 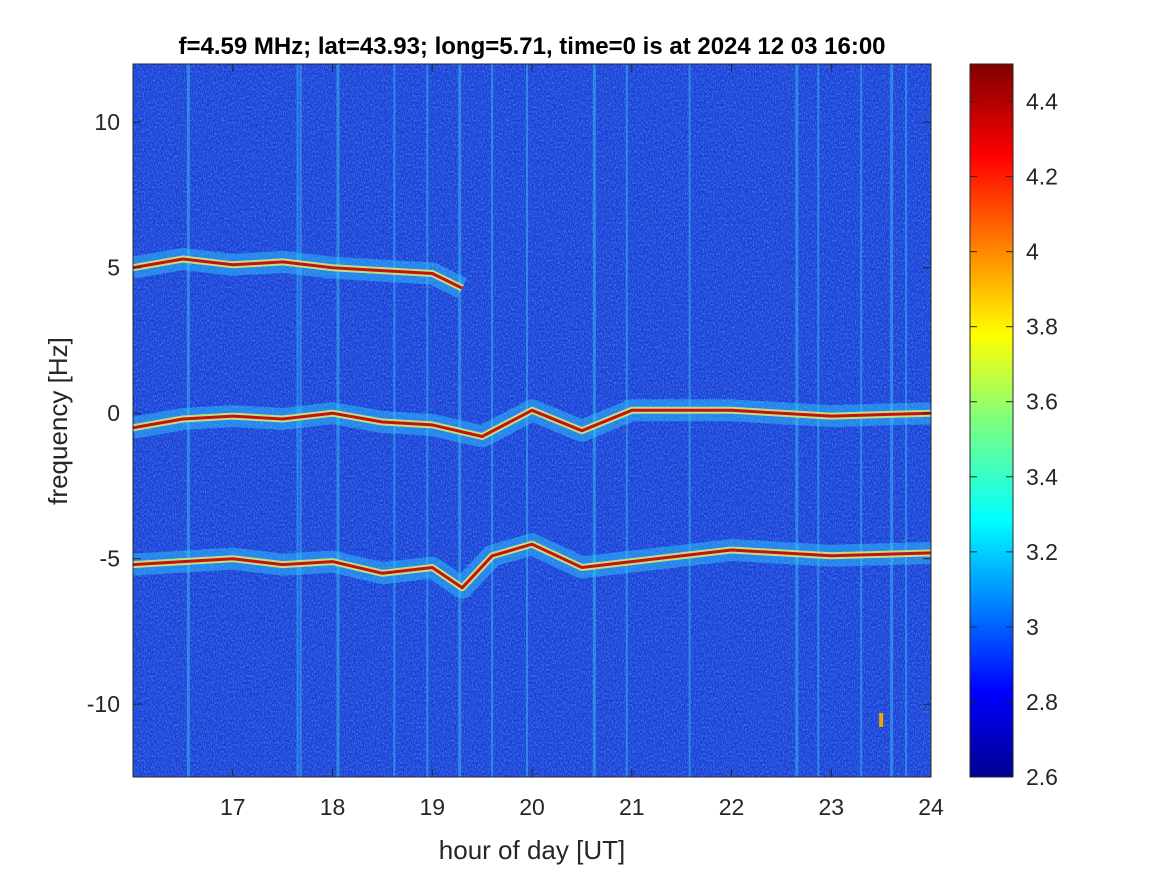 I want to click on colorbar-tick-label: 3.8, so click(x=1042, y=327).